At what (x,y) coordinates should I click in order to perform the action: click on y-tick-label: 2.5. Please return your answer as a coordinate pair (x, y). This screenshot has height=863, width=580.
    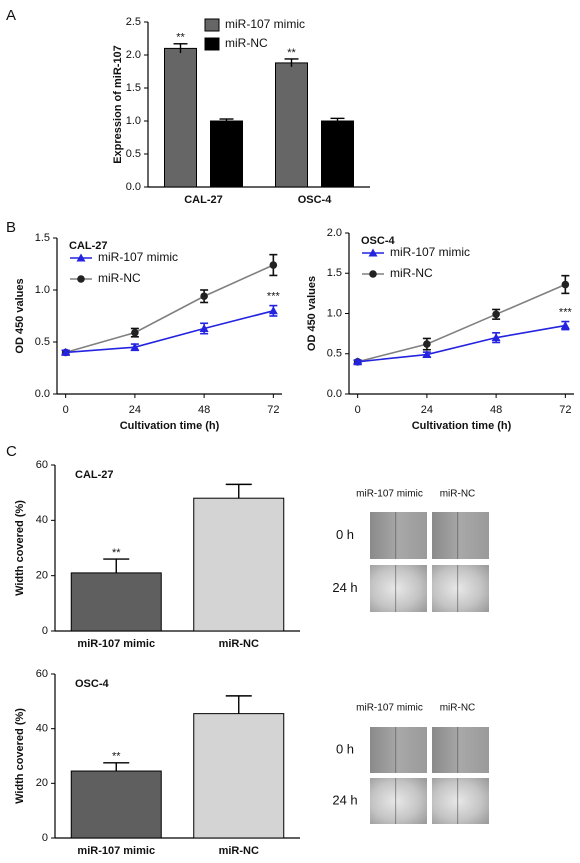
    Looking at the image, I should click on (133, 22).